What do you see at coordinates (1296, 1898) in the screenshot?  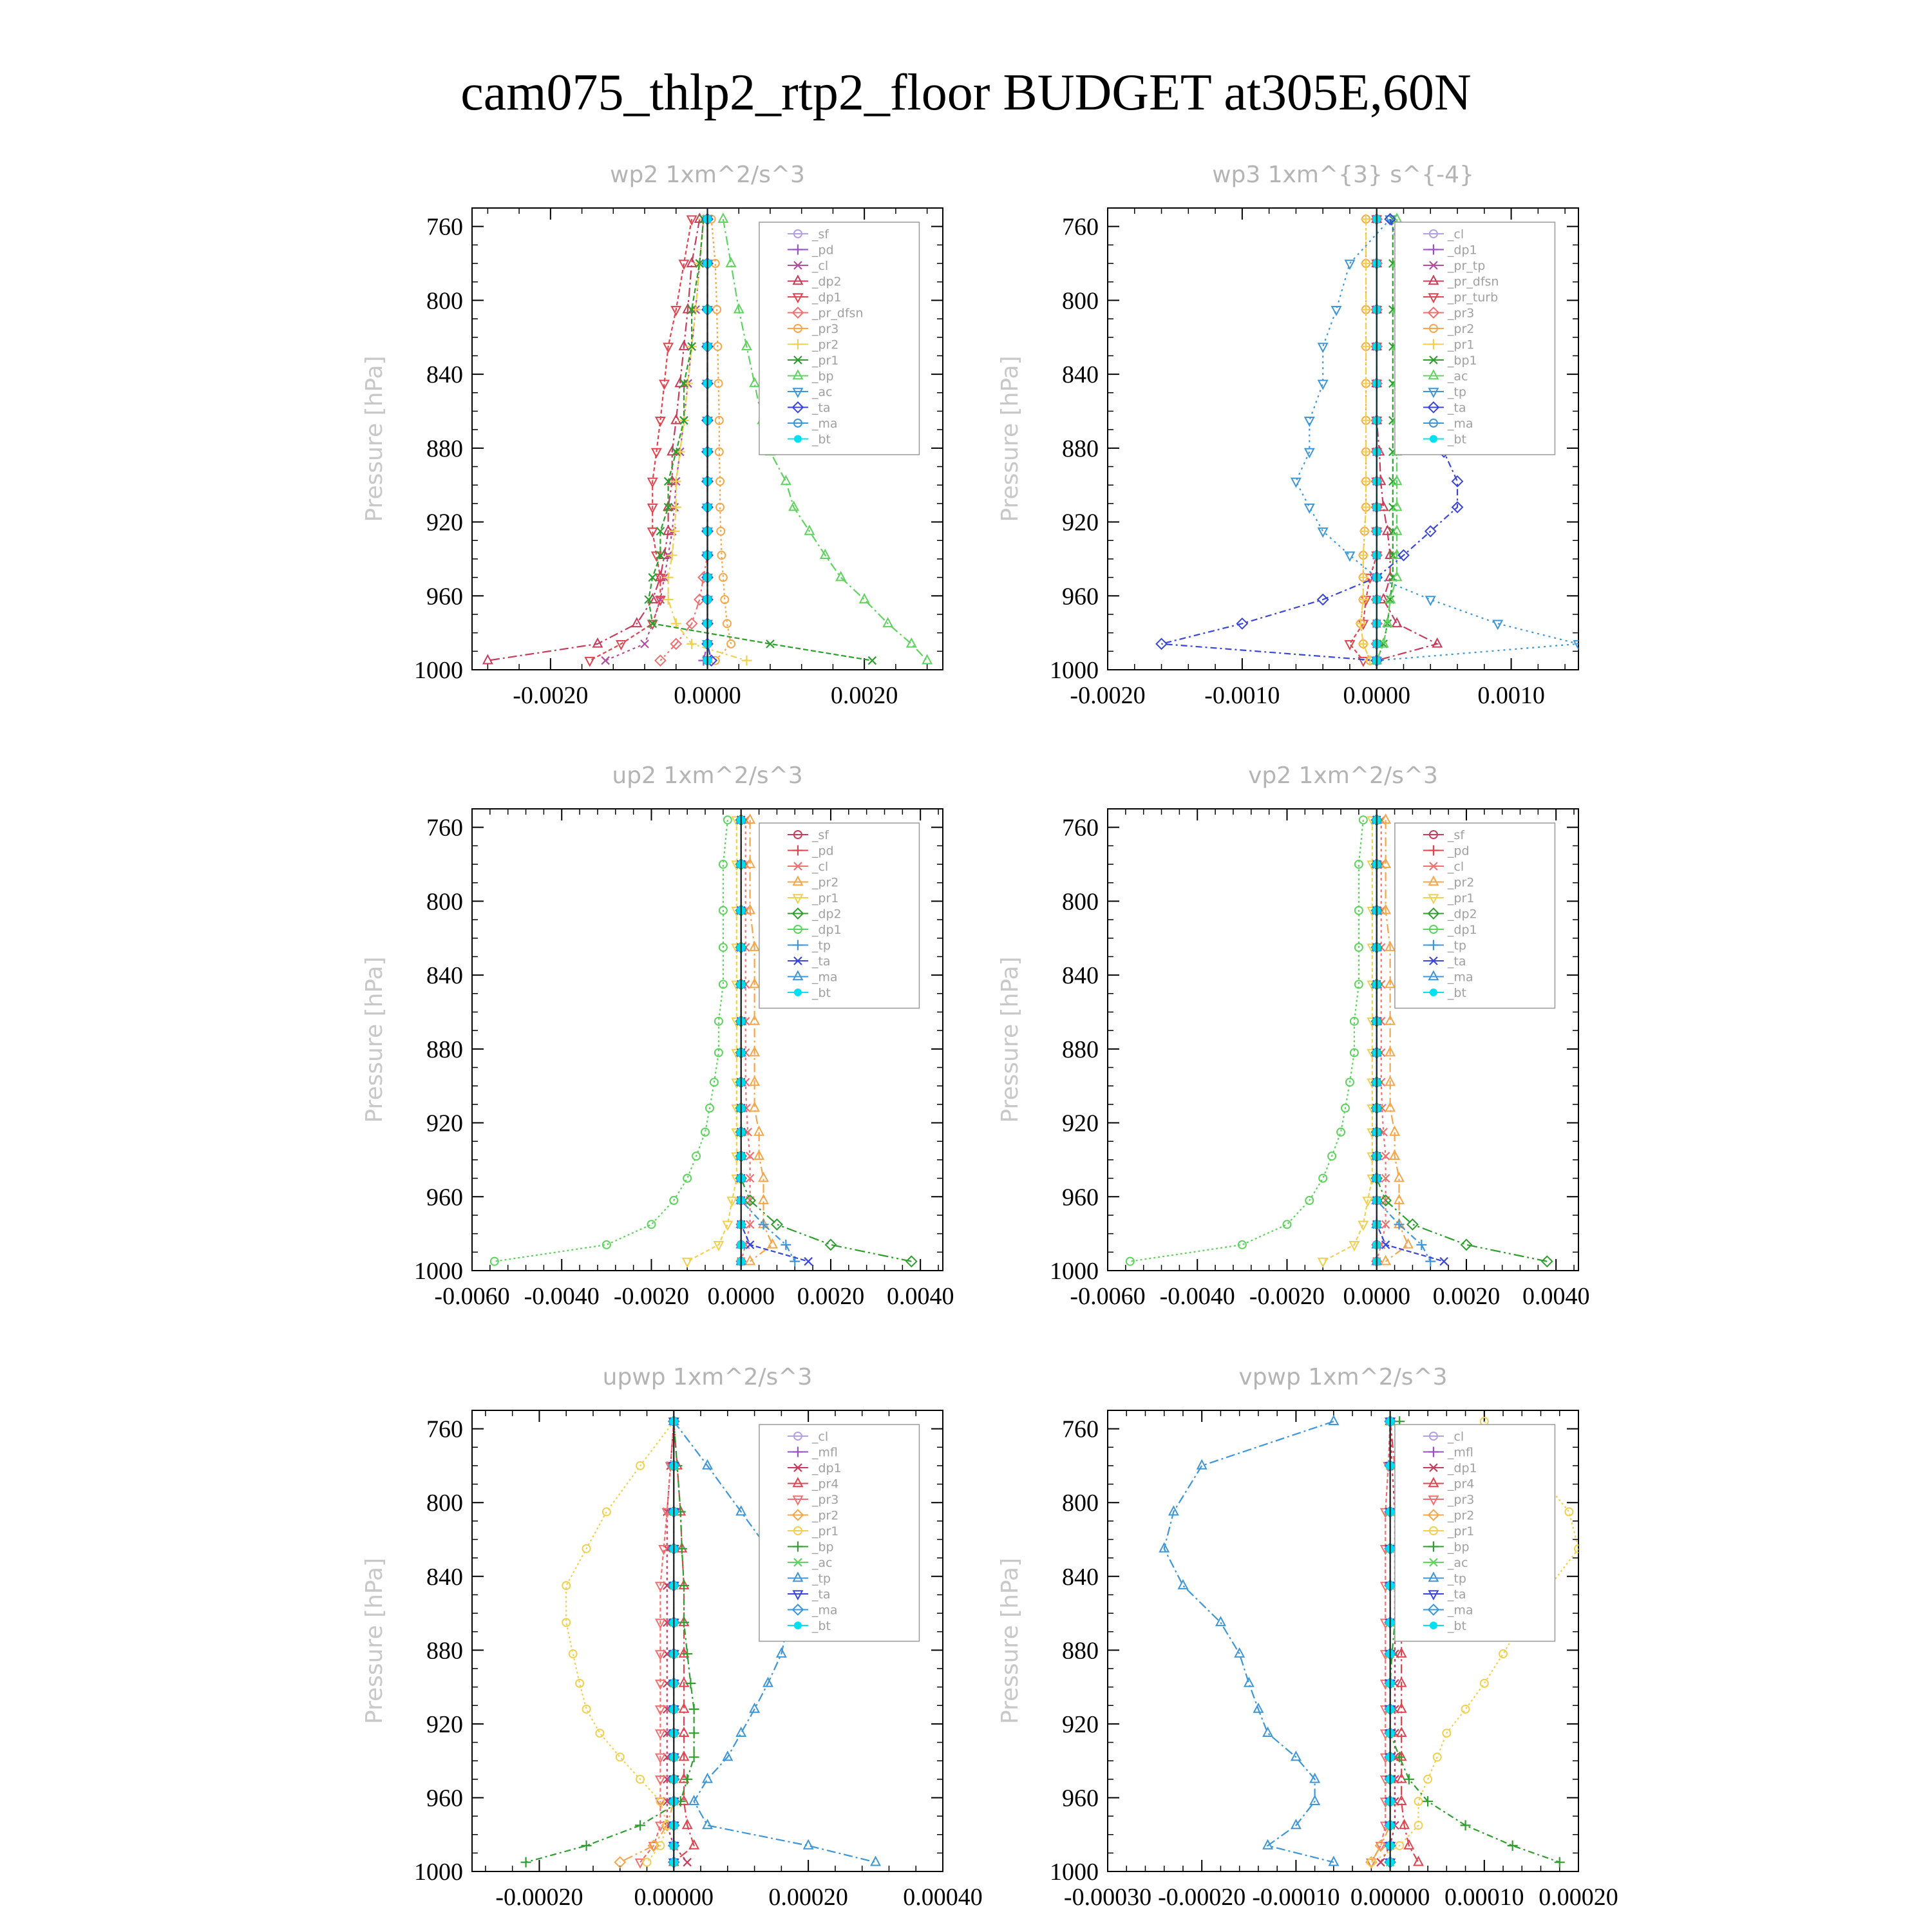 I see `x-tick-label: -0.00010` at bounding box center [1296, 1898].